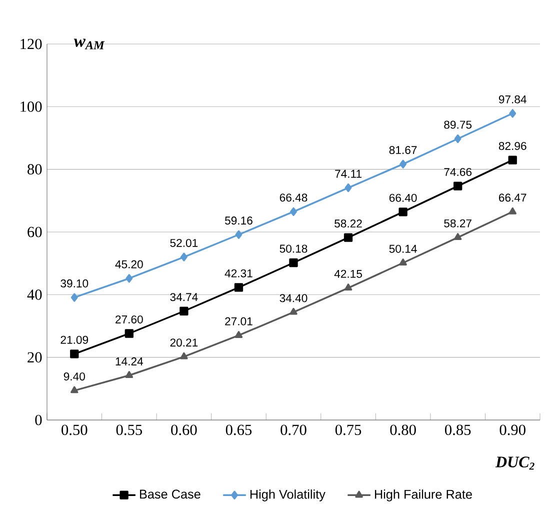  Describe the element at coordinates (34, 294) in the screenshot. I see `y-tick-label: 40` at that location.